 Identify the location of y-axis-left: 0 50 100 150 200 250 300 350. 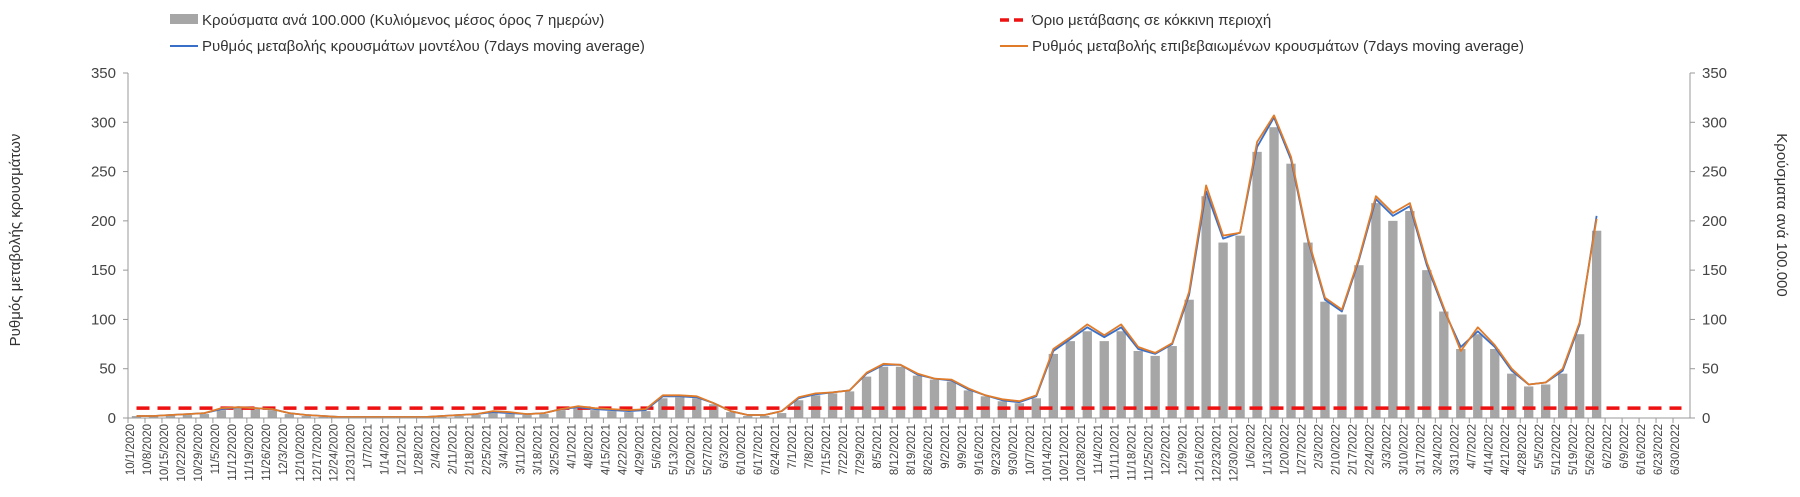
(110, 246).